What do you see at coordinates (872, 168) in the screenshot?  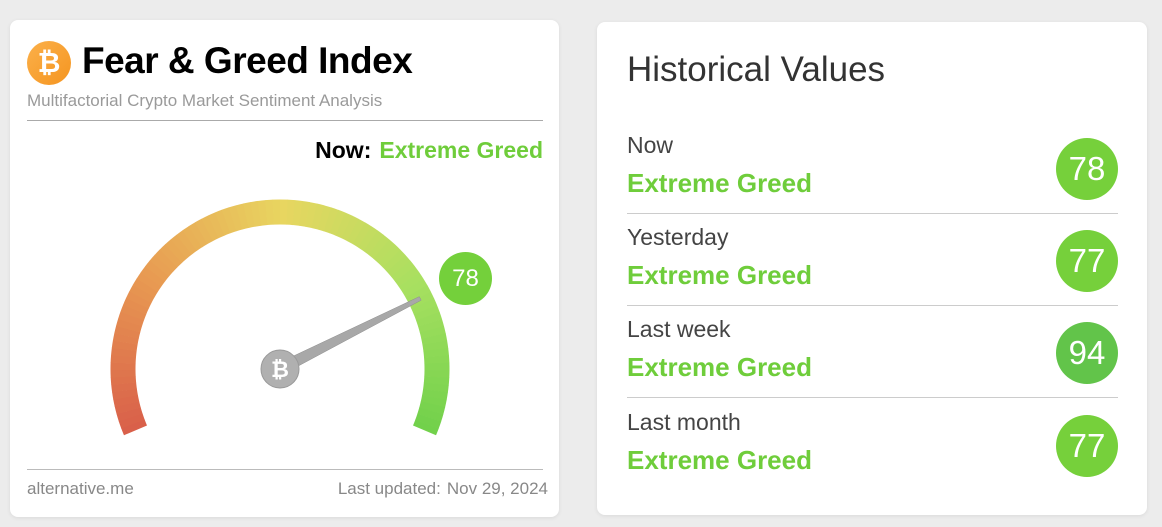 I see `history-row-now: Now Extreme Greed 78` at bounding box center [872, 168].